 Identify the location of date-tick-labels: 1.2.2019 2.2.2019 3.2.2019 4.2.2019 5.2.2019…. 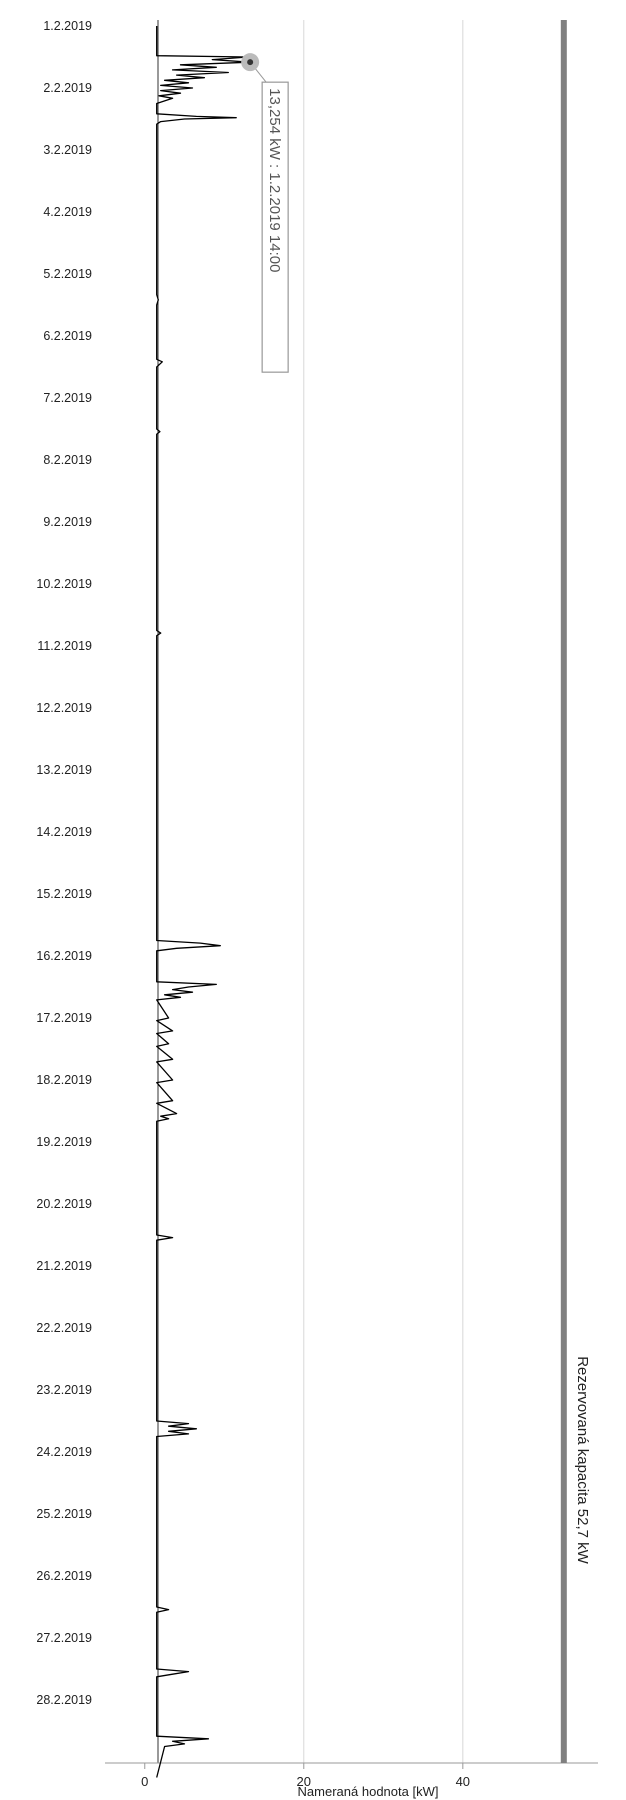
(64, 863).